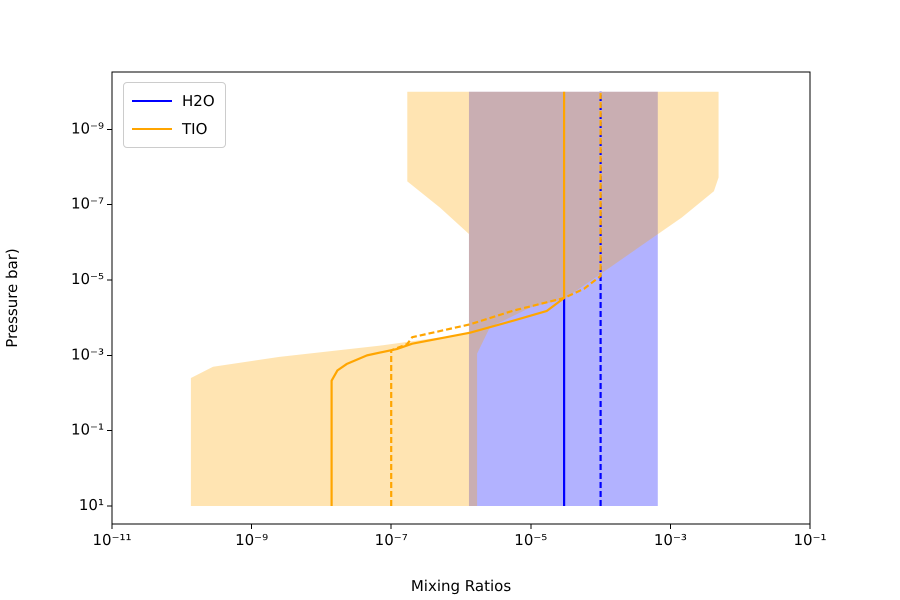 The height and width of the screenshot is (600, 900). Describe the element at coordinates (91, 505) in the screenshot. I see `y-tick-label: 10¹` at that location.